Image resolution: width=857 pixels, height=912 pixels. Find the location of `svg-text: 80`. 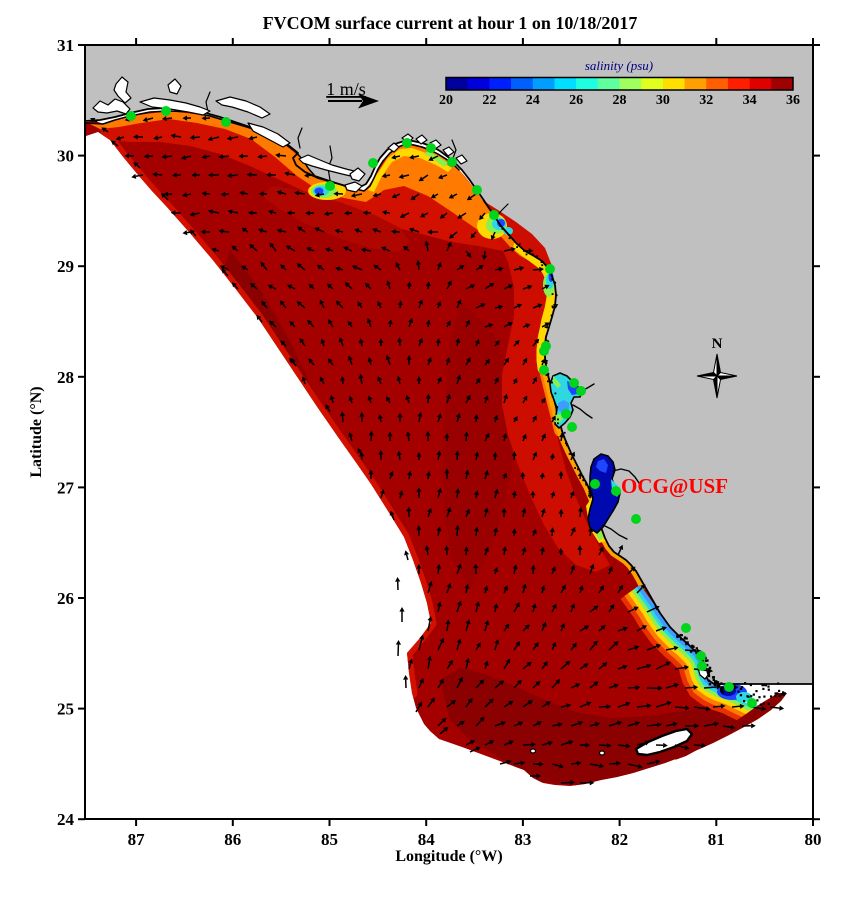

svg-text: 80 is located at coordinates (813, 839).